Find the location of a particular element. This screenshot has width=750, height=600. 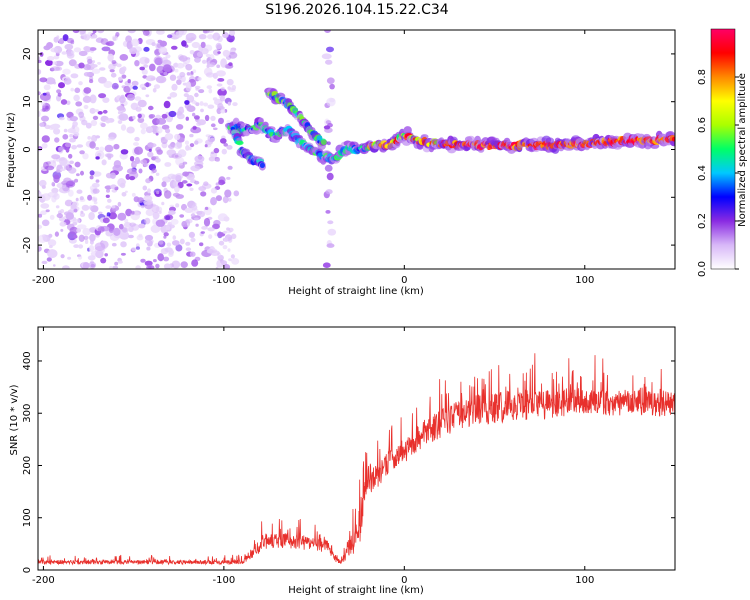

spectrogram-y-tick-label: 10 is located at coordinates (27, 101).